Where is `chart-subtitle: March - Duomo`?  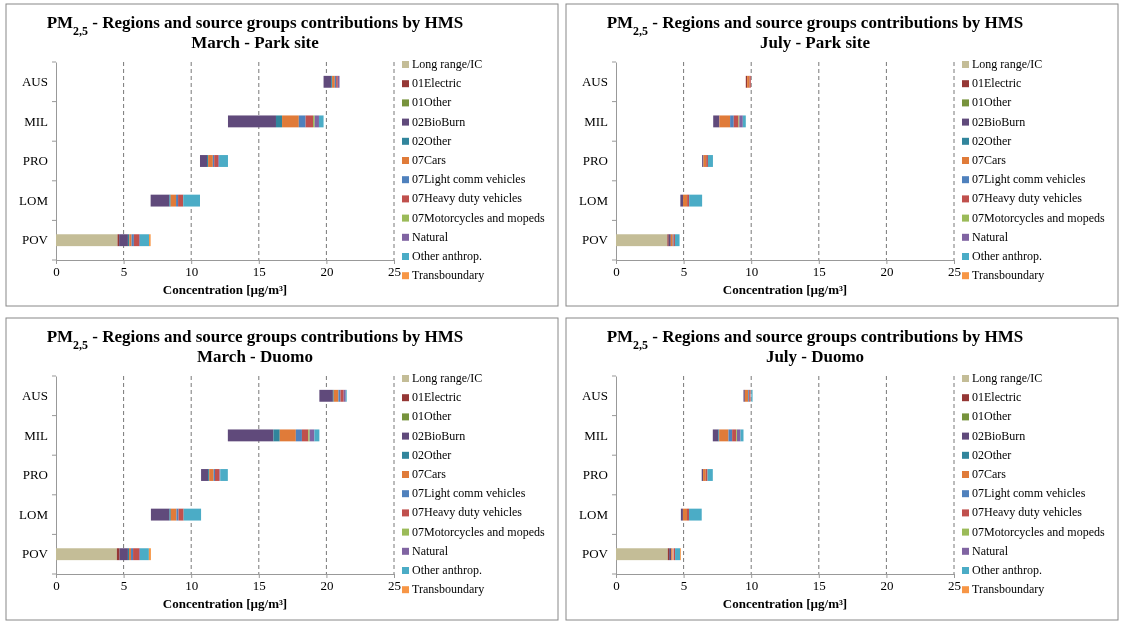 chart-subtitle: March - Duomo is located at coordinates (255, 356).